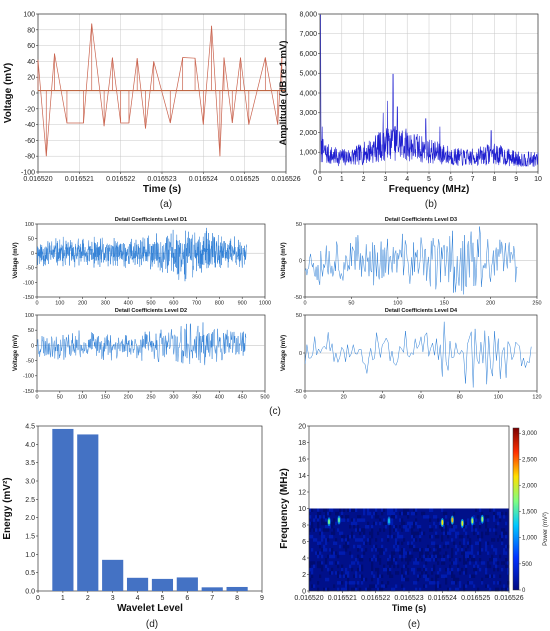 The width and height of the screenshot is (550, 631). I want to click on y-tick-label: -100, so click(28, 172).